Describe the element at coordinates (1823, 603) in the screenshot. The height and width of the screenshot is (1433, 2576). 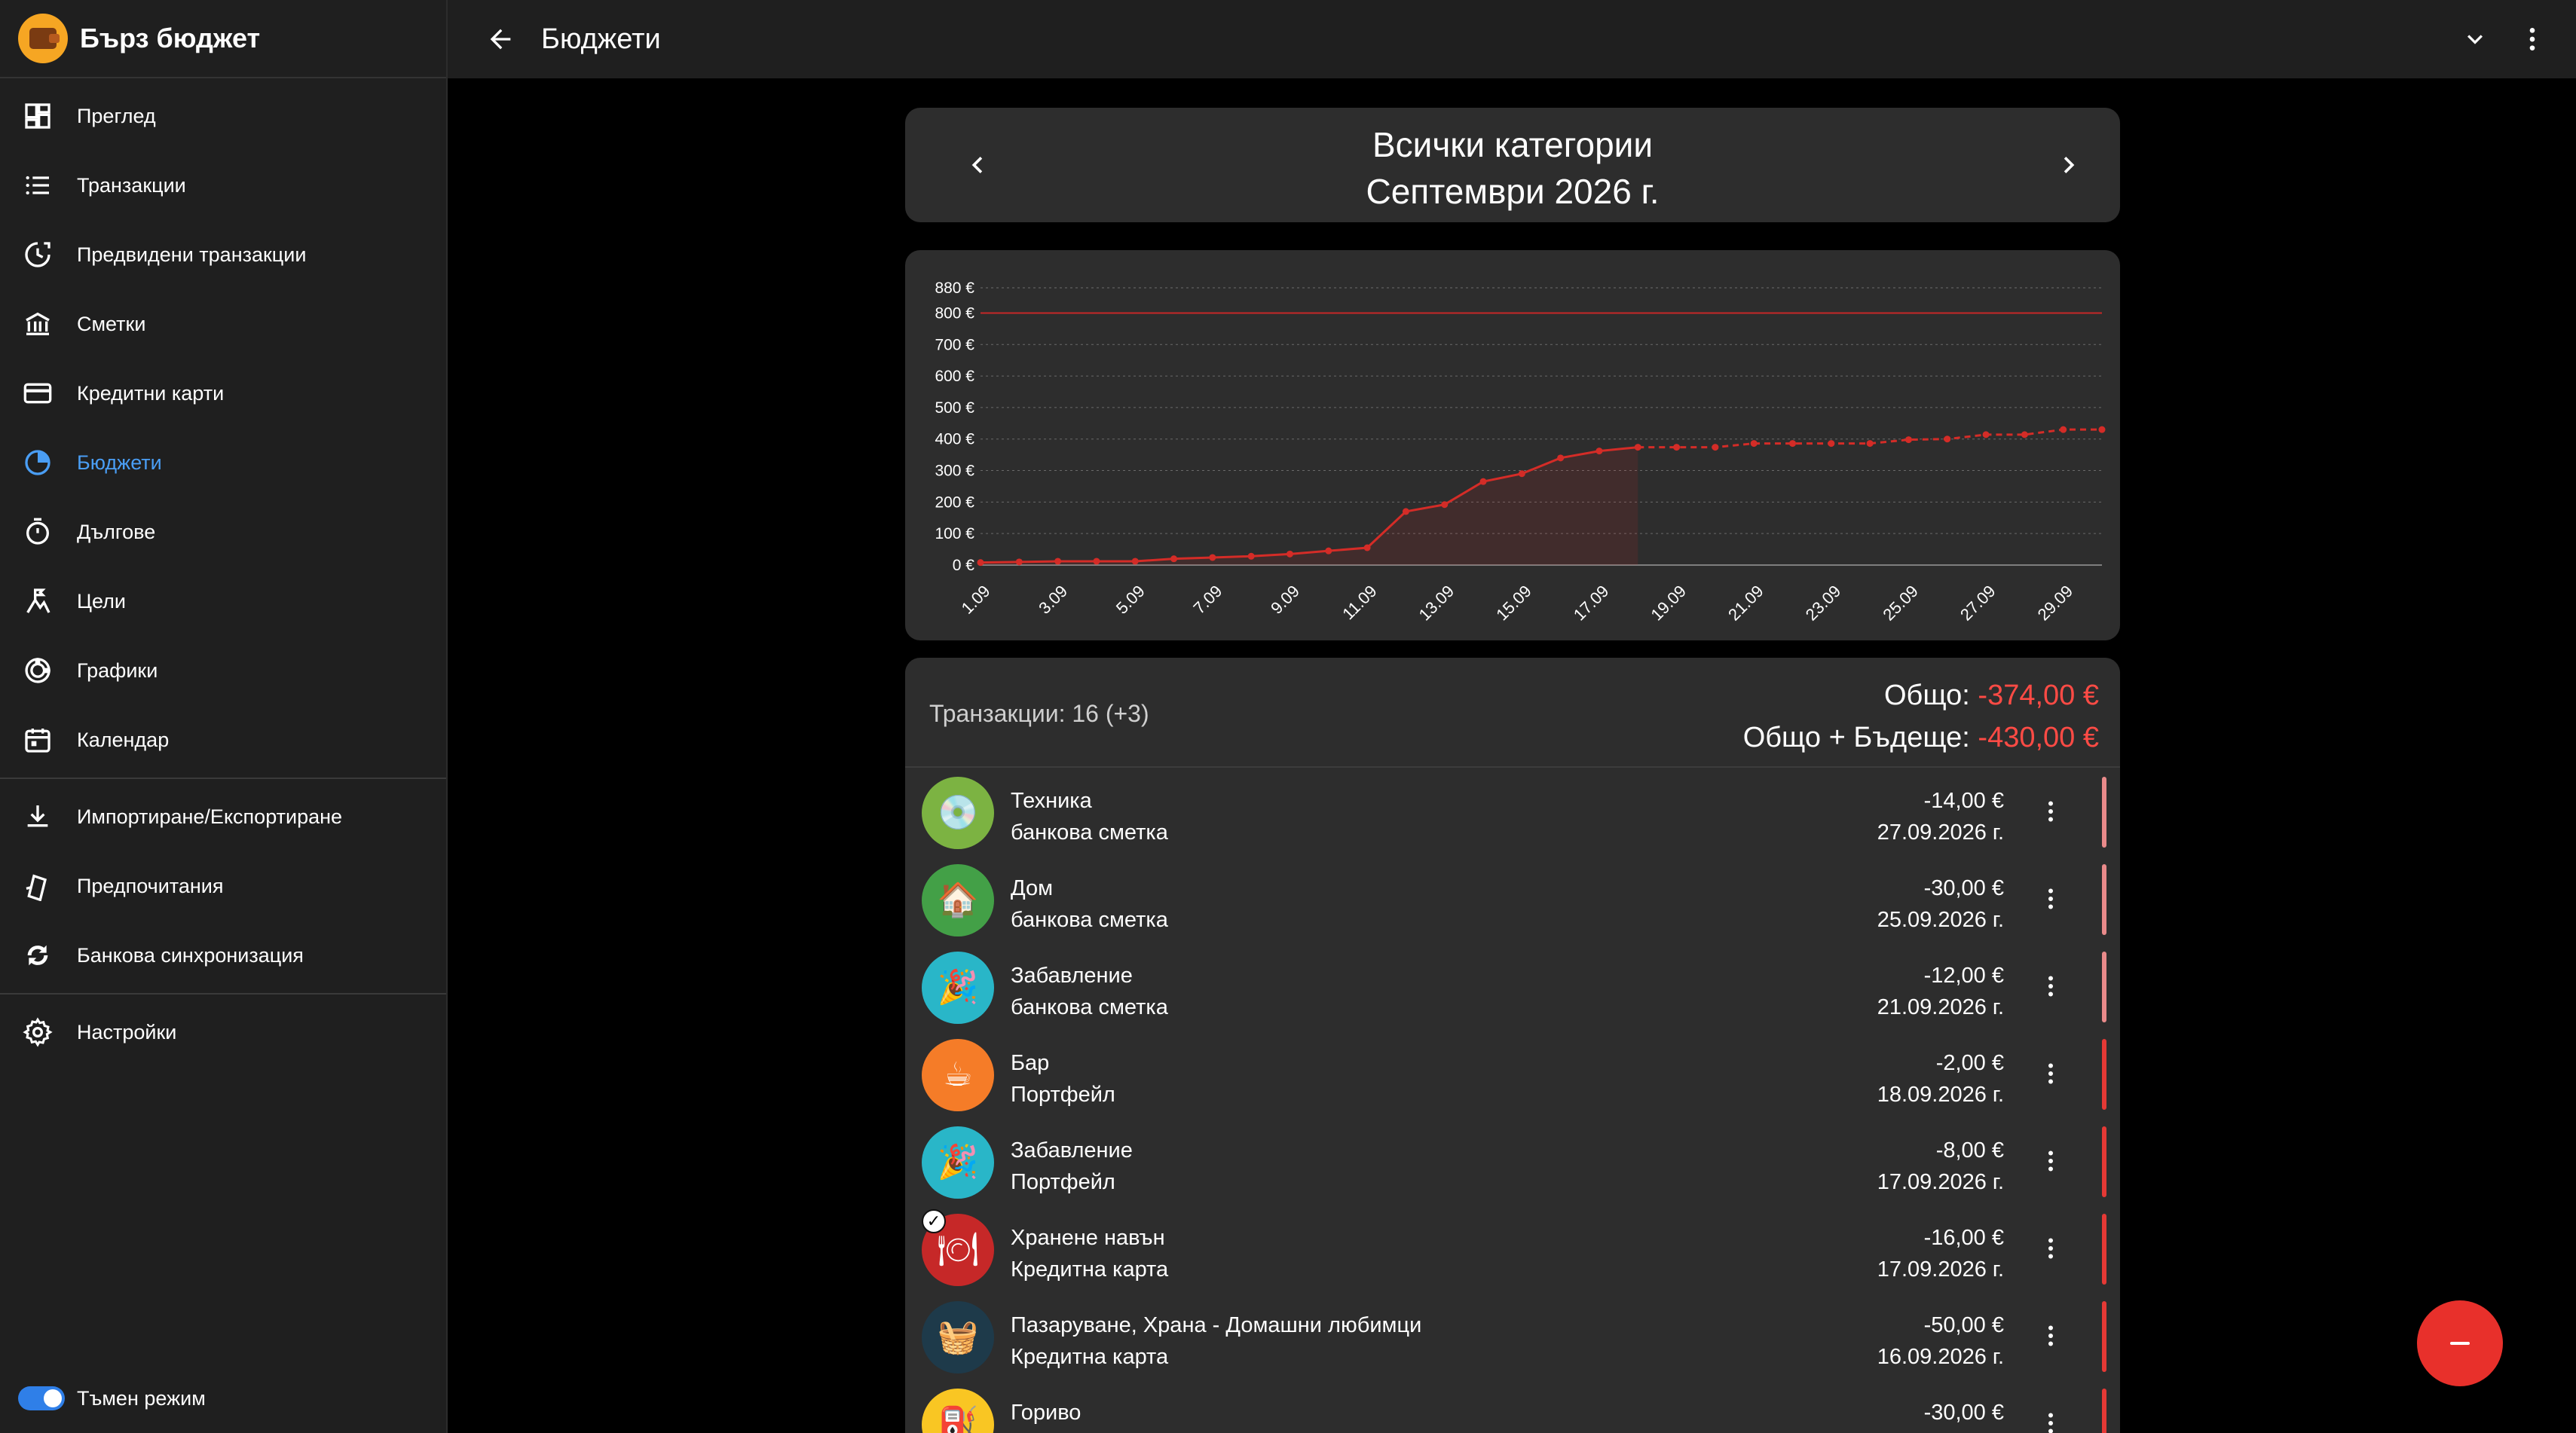
I see `x-tick-label: 23.09` at that location.